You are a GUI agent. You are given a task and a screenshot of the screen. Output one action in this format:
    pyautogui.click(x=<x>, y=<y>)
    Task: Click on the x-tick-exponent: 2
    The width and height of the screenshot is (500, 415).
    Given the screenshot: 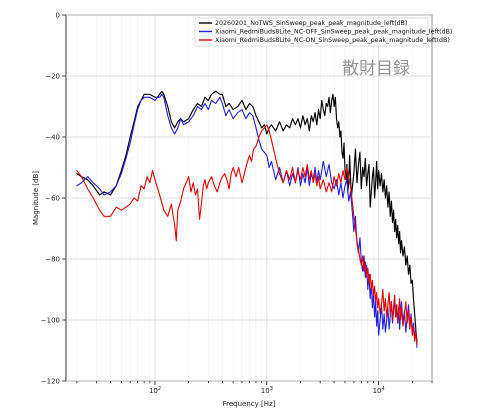 What is the action you would take?
    pyautogui.click(x=159, y=389)
    